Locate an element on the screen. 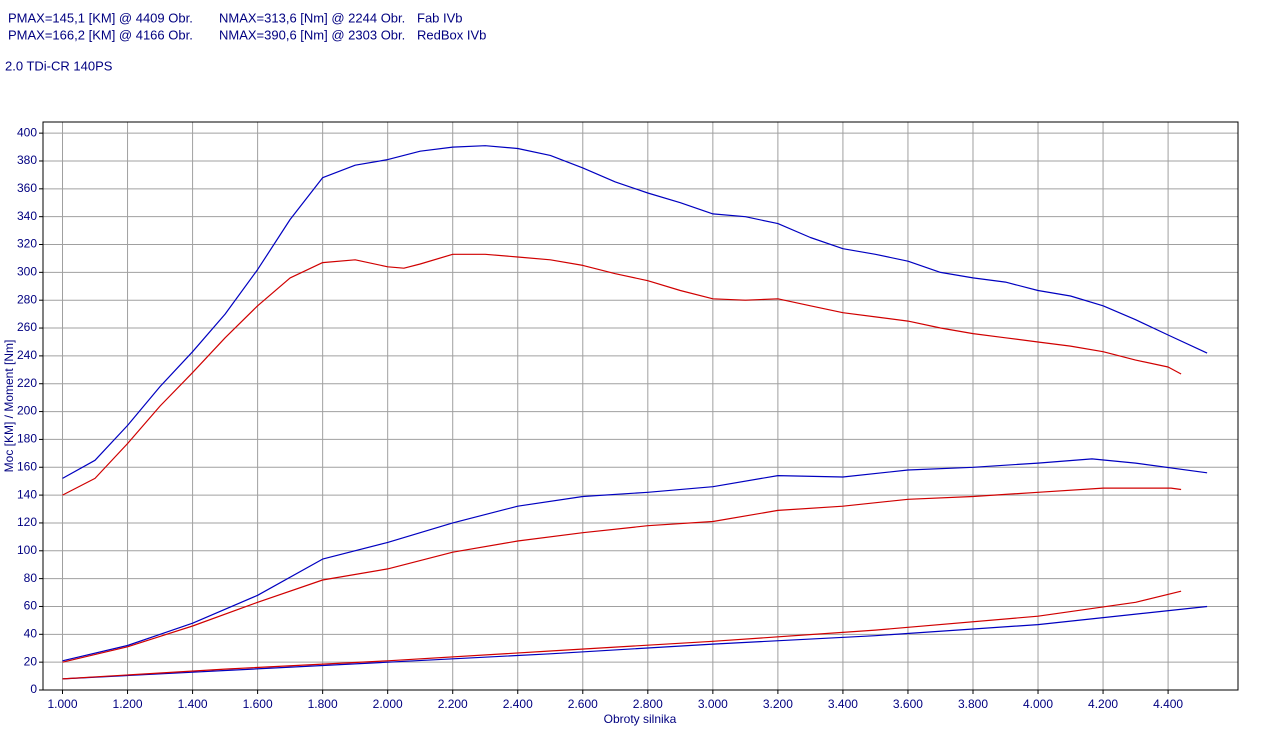  y-tick-label: 320 is located at coordinates (27, 244).